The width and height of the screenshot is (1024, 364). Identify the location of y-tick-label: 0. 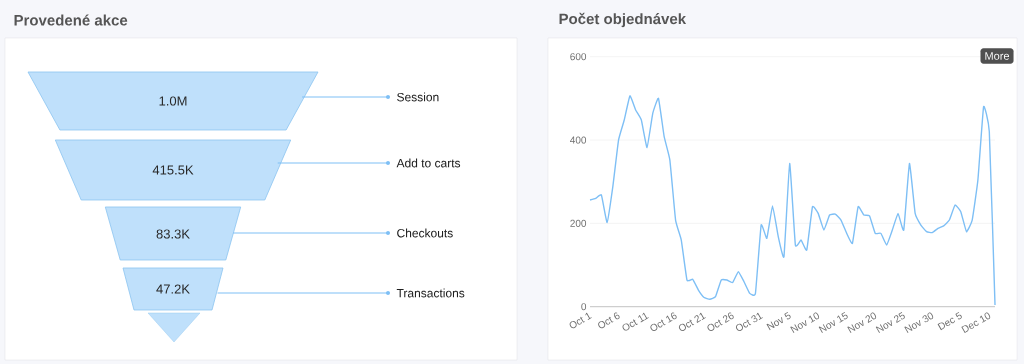
(584, 307).